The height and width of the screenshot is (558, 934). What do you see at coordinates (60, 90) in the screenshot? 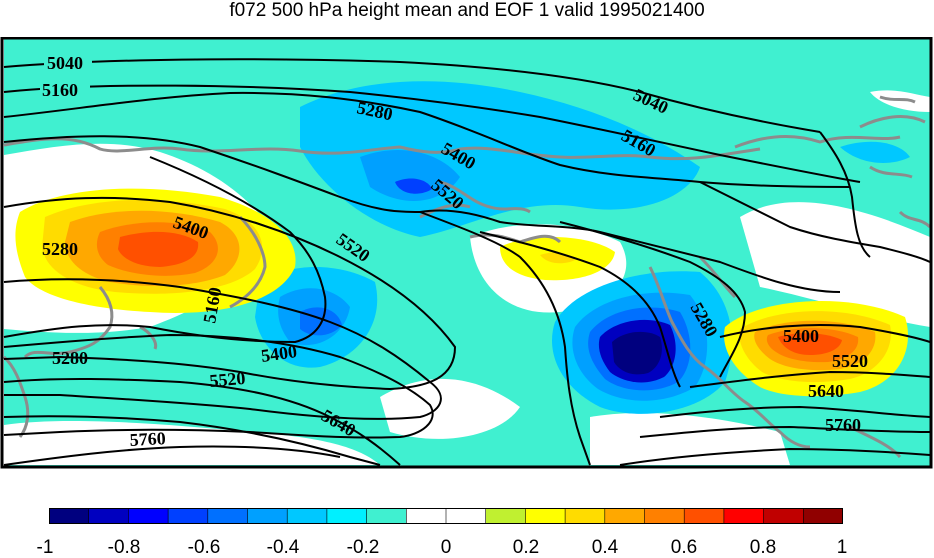
I see `contour-label: 5160` at bounding box center [60, 90].